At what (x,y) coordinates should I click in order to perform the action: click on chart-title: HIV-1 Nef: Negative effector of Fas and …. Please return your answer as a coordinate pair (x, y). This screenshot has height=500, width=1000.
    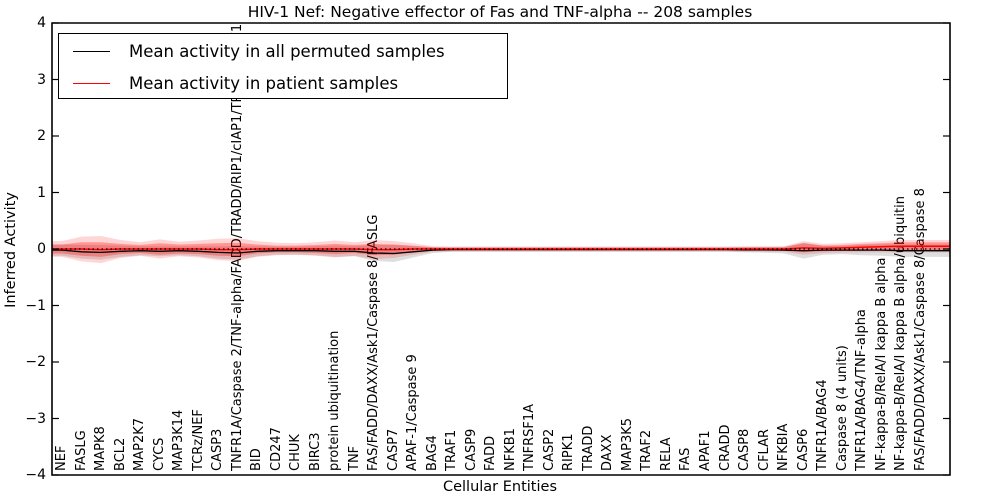
    Looking at the image, I should click on (500, 12).